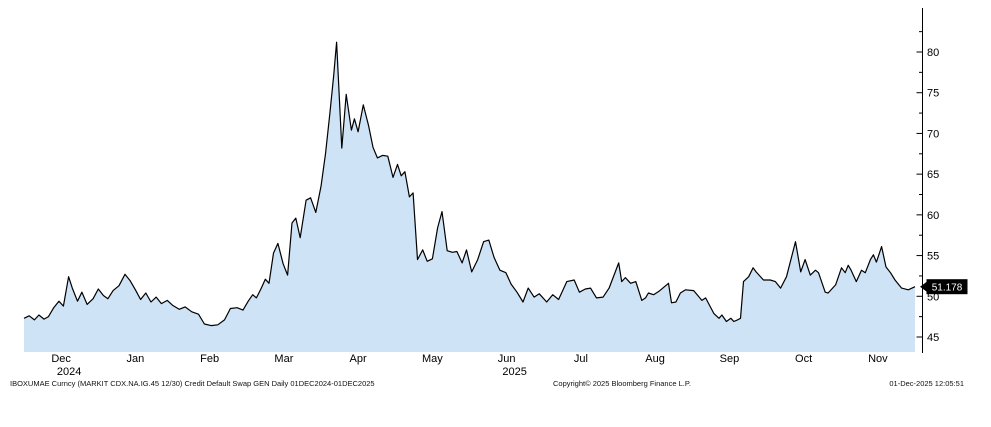 The width and height of the screenshot is (991, 427). What do you see at coordinates (358, 359) in the screenshot?
I see `x-axis-month-label: Apr` at bounding box center [358, 359].